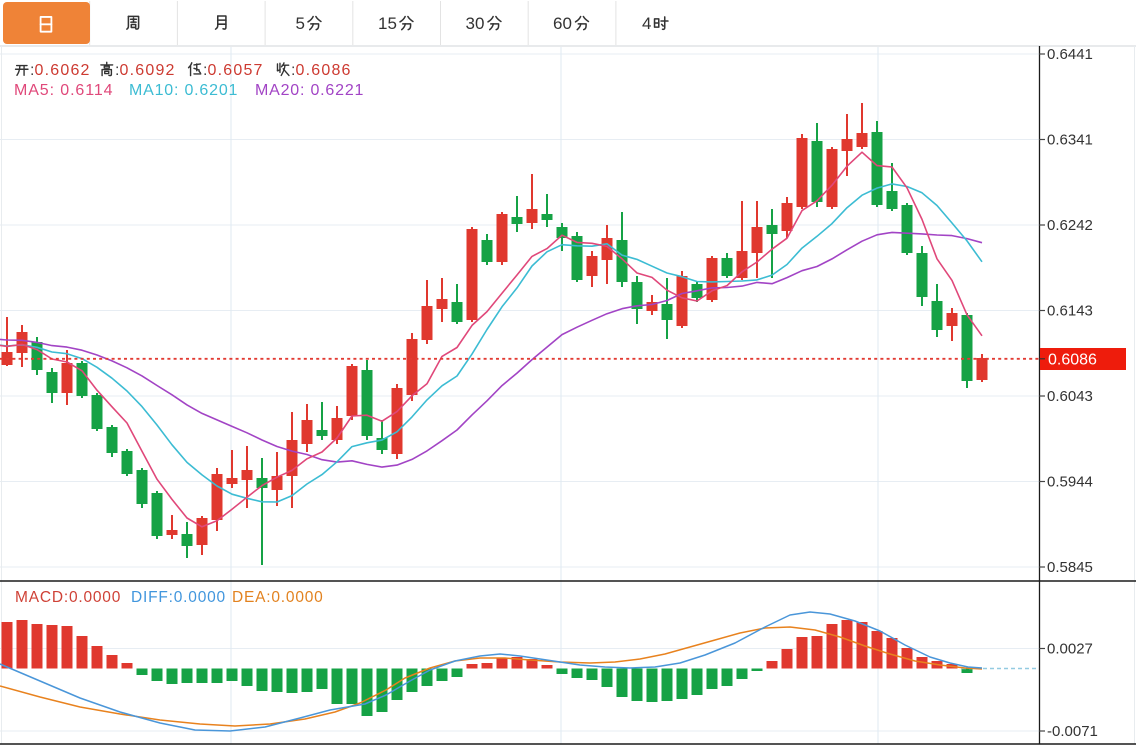 The width and height of the screenshot is (1136, 754). I want to click on svg-text: 0.6043, so click(1070, 396).